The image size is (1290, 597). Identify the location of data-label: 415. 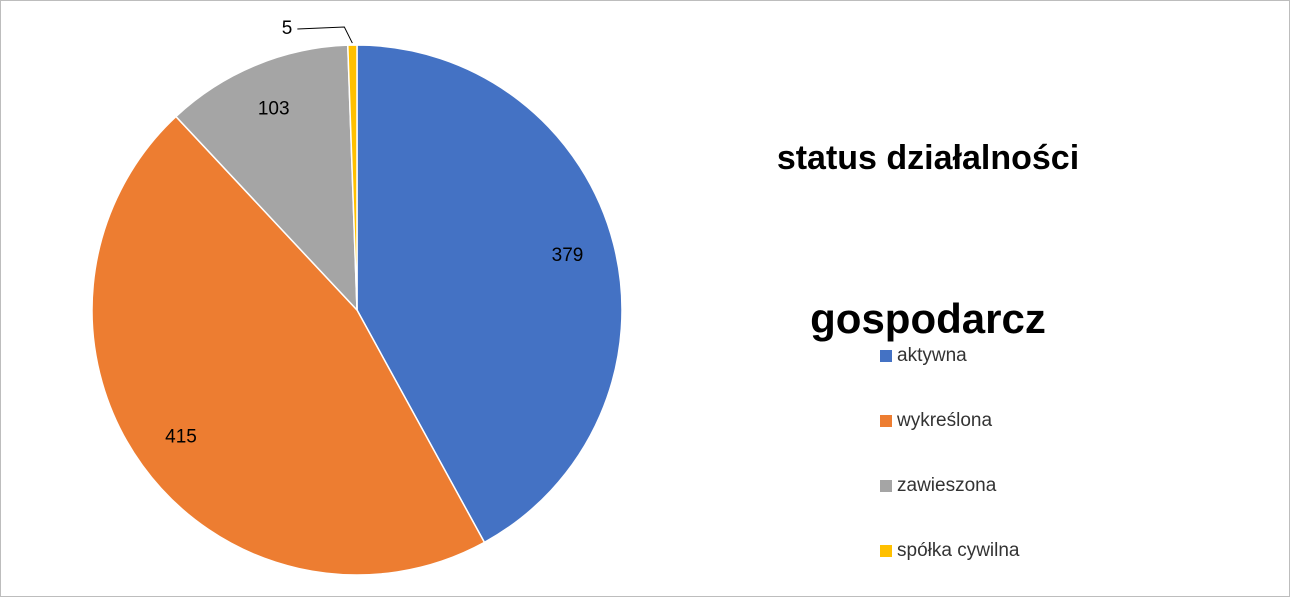
(181, 436).